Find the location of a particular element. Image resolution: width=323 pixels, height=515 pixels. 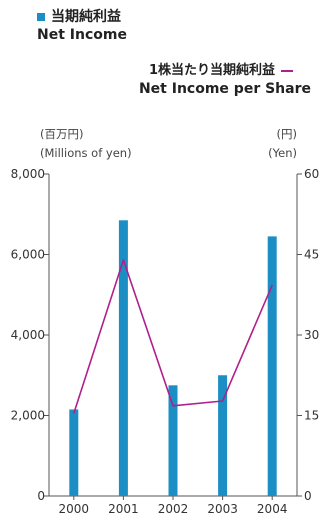

left-tick-label: 4,000 is located at coordinates (28, 335).